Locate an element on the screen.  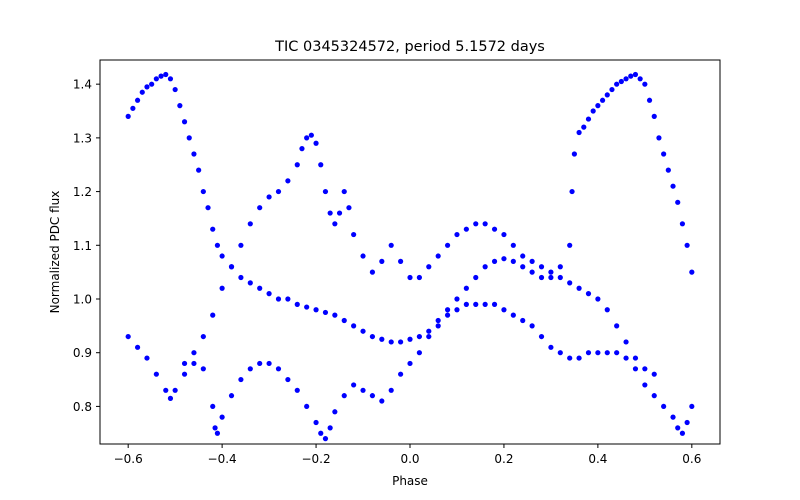
y-axis-ticks: 0.8 0.9 1.0 1.1 1.2 1.3 1.4 is located at coordinates (86, 246).